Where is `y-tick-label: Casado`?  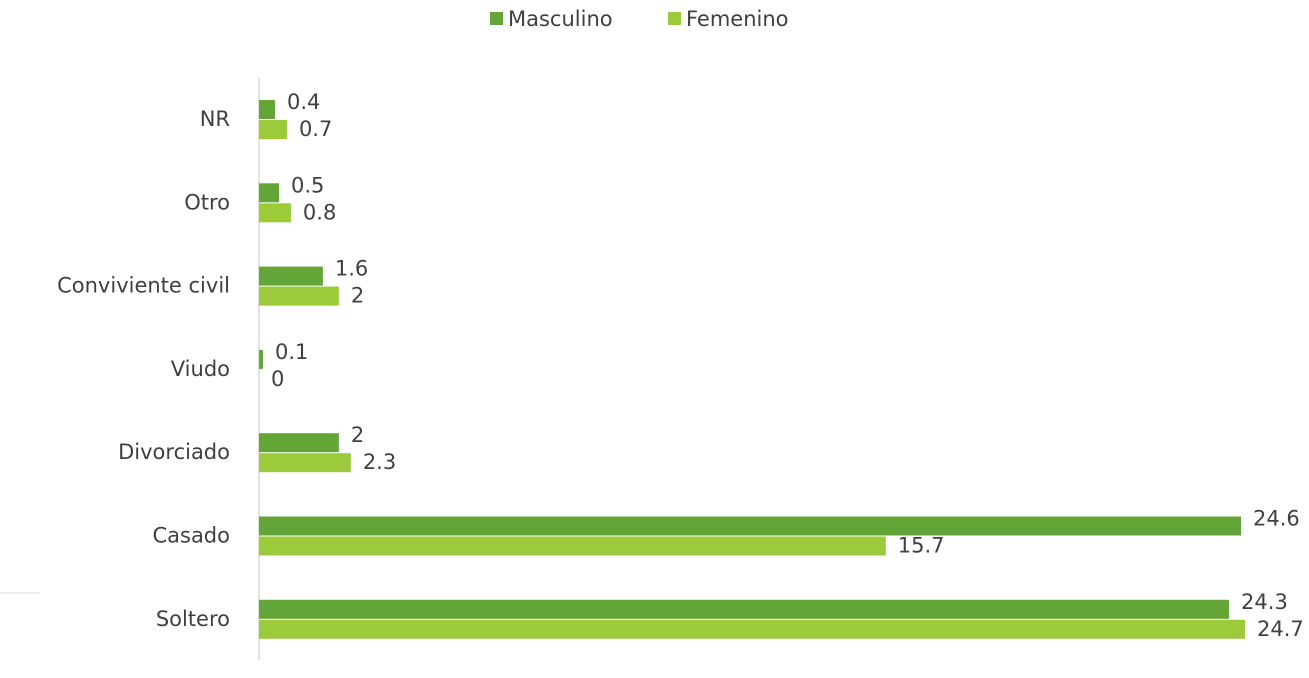 y-tick-label: Casado is located at coordinates (191, 536).